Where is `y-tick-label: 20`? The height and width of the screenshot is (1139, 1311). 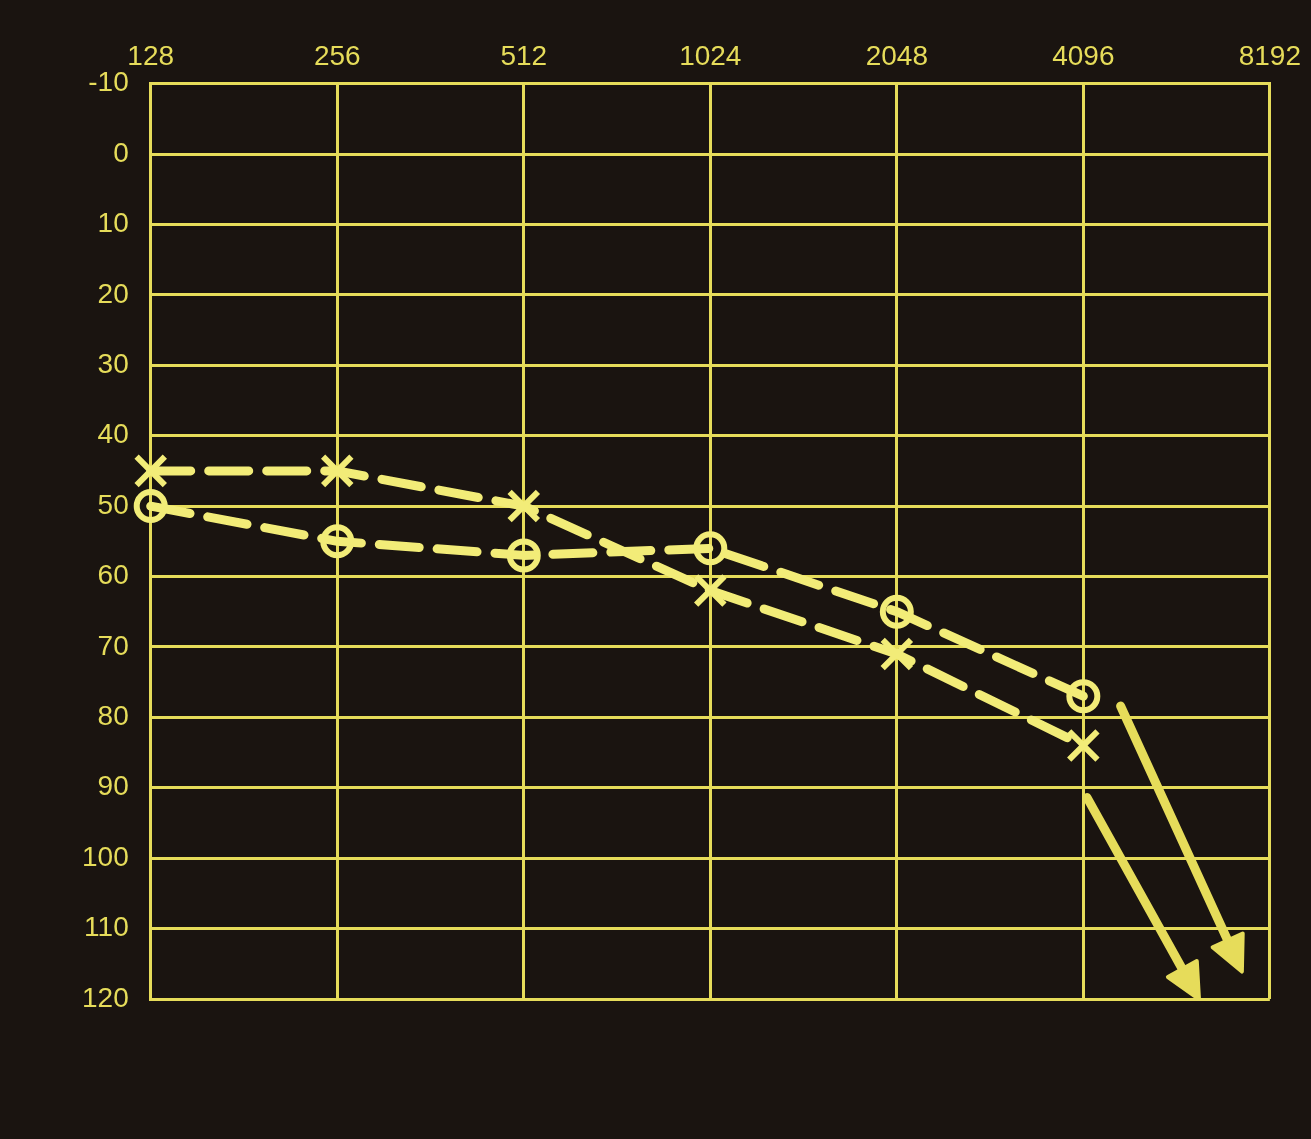 y-tick-label: 20 is located at coordinates (113, 293).